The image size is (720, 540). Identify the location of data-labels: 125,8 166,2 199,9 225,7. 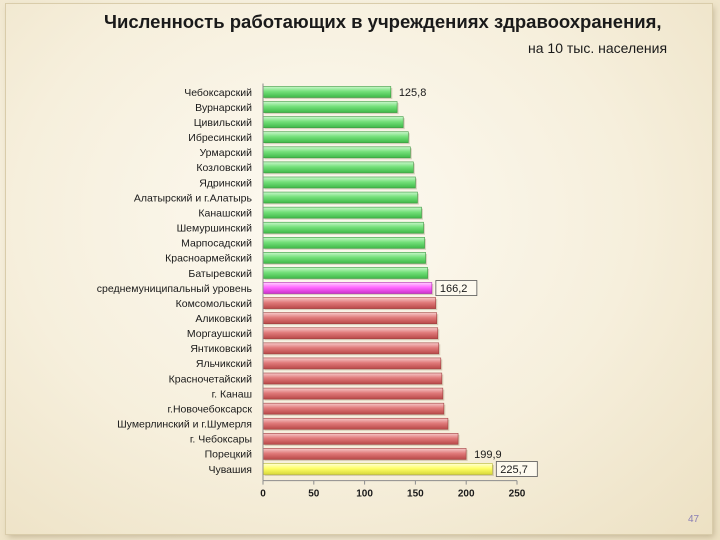
(468, 282).